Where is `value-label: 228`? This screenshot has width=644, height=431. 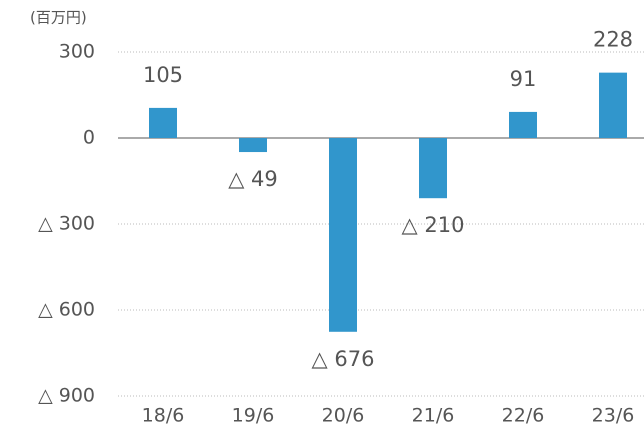
value-label: 228 is located at coordinates (613, 40).